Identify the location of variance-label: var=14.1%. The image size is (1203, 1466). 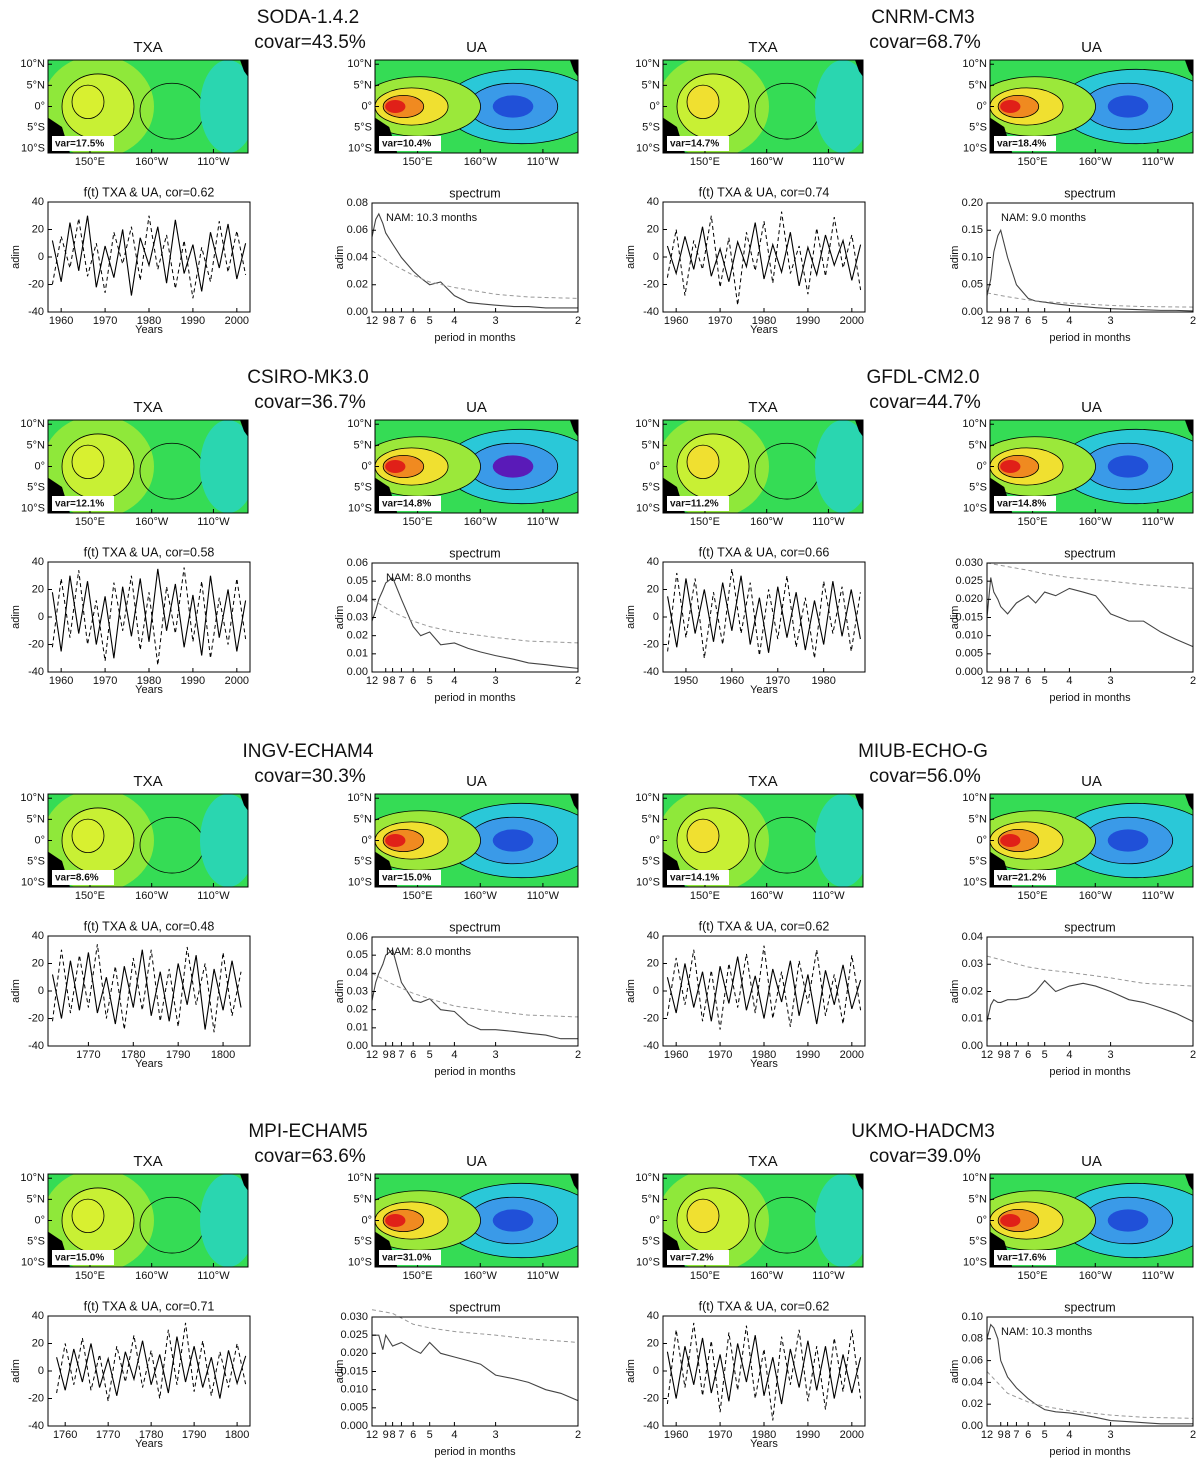
(694, 878).